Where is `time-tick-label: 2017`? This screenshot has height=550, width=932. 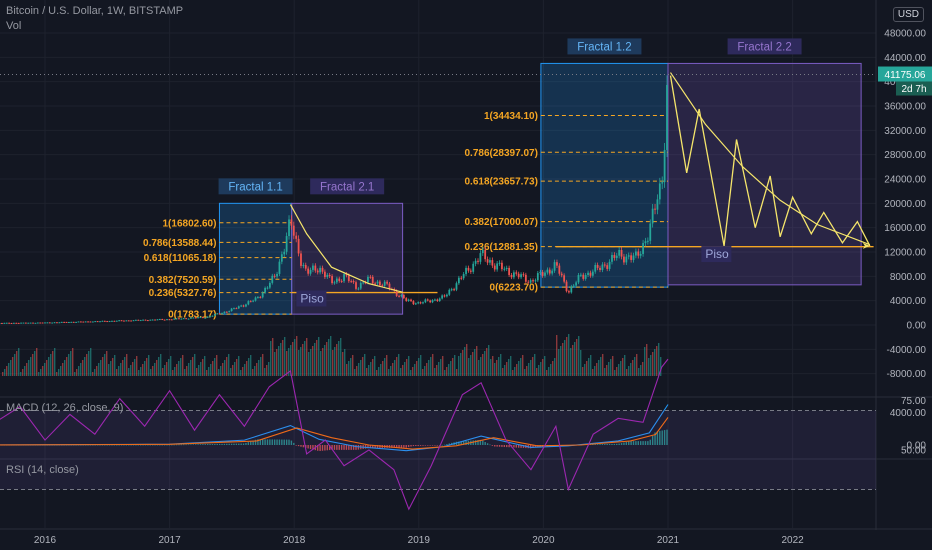
time-tick-label: 2017 is located at coordinates (169, 540).